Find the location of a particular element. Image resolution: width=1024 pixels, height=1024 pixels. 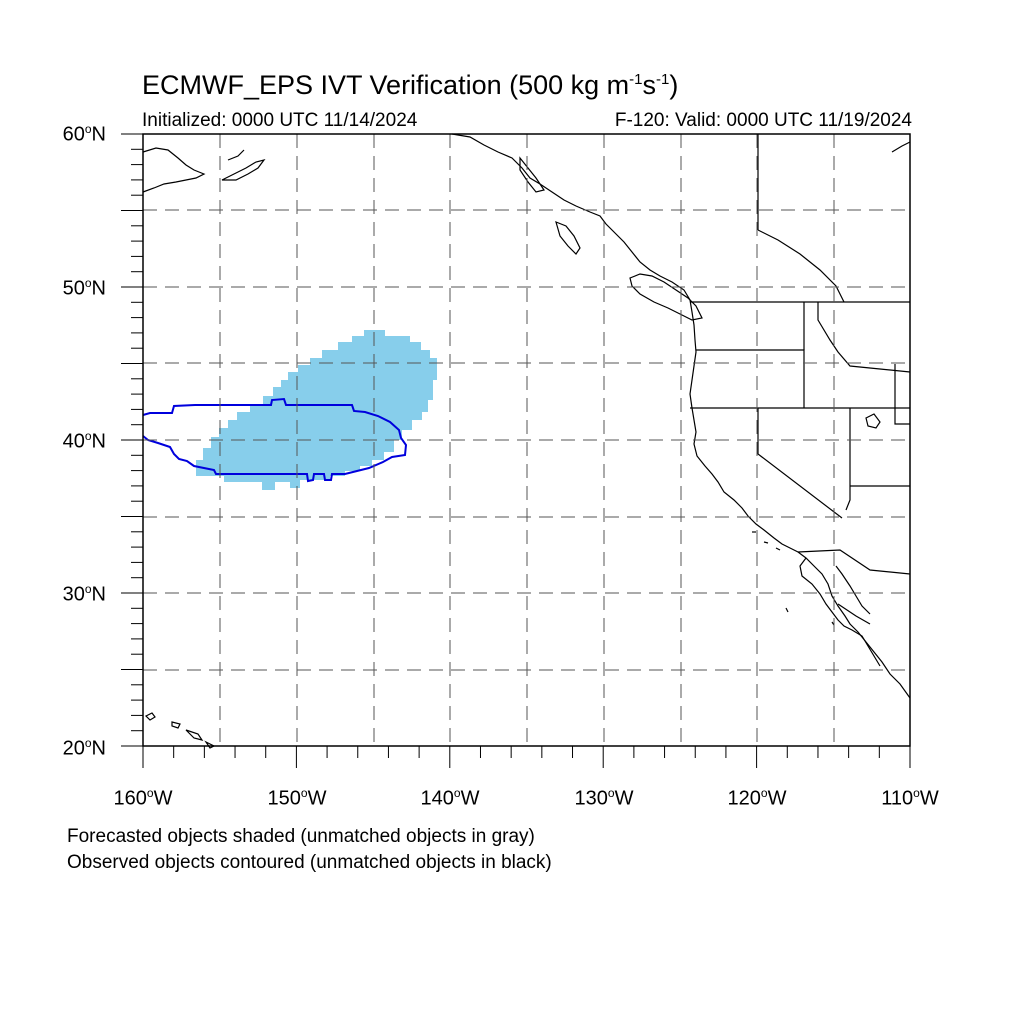

lat-label-20n: 20oN is located at coordinates (84, 748).